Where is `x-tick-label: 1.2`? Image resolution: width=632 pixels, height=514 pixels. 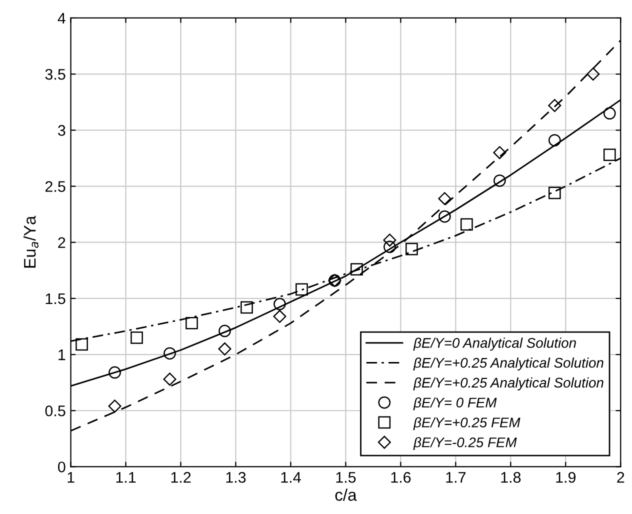 x-tick-label: 1.2 is located at coordinates (181, 477).